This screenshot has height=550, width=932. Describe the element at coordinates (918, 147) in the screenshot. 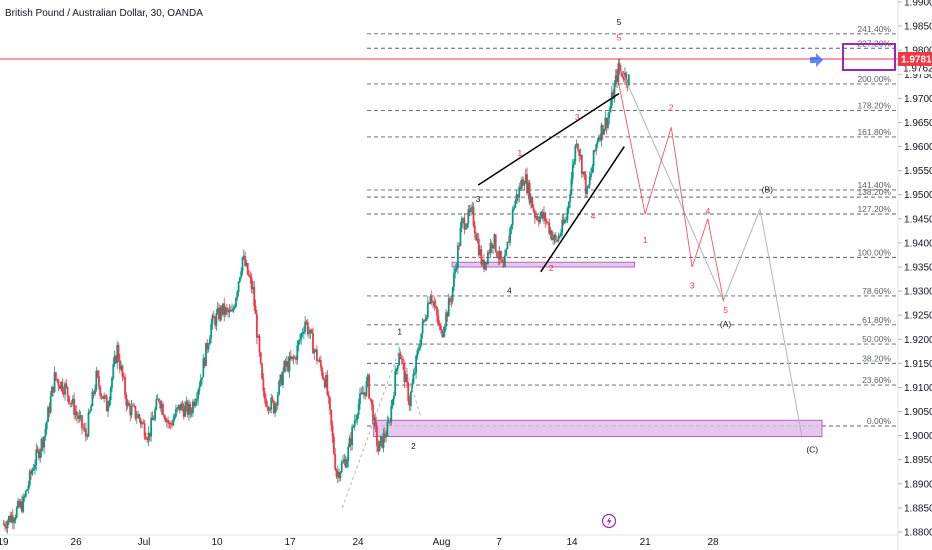

I see `y-tick-label-6: 1.96000` at that location.